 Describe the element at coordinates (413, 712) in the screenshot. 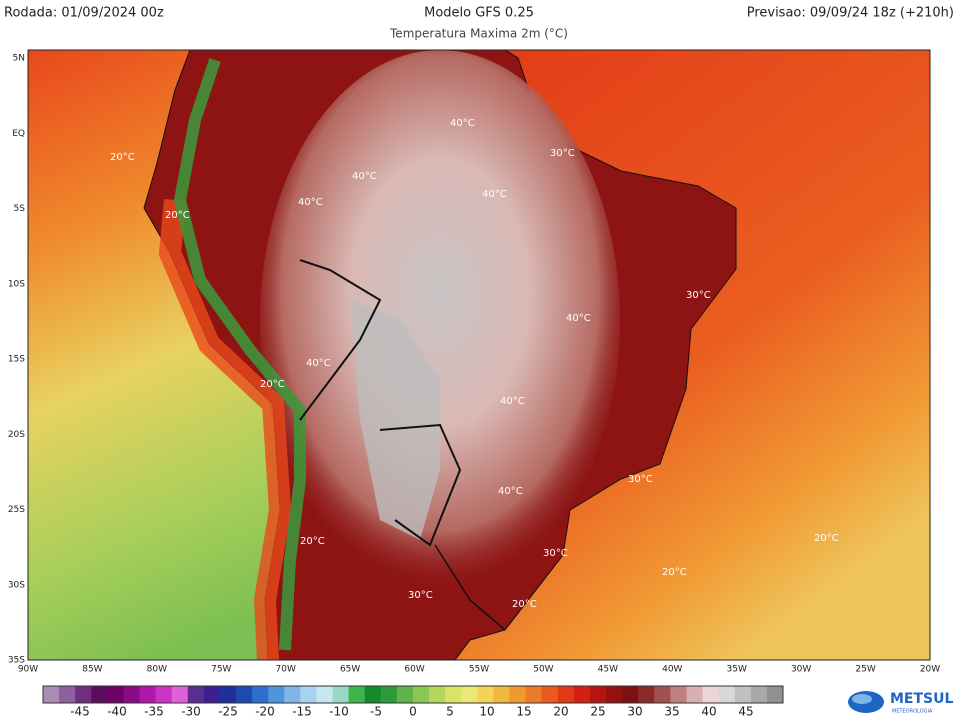

I see `colorbar-label: 0` at that location.